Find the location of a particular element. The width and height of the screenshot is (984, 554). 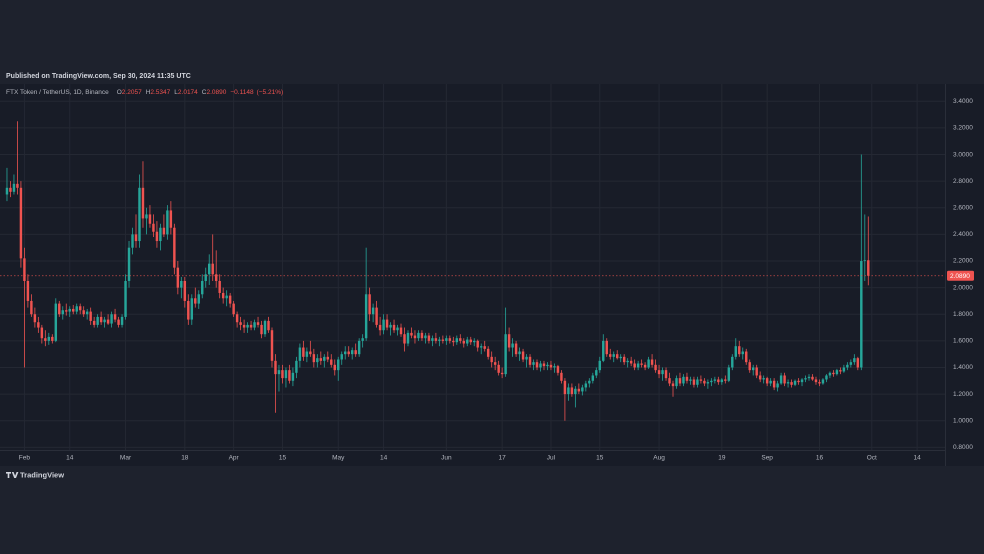

x-tick-label: Oct is located at coordinates (872, 458).